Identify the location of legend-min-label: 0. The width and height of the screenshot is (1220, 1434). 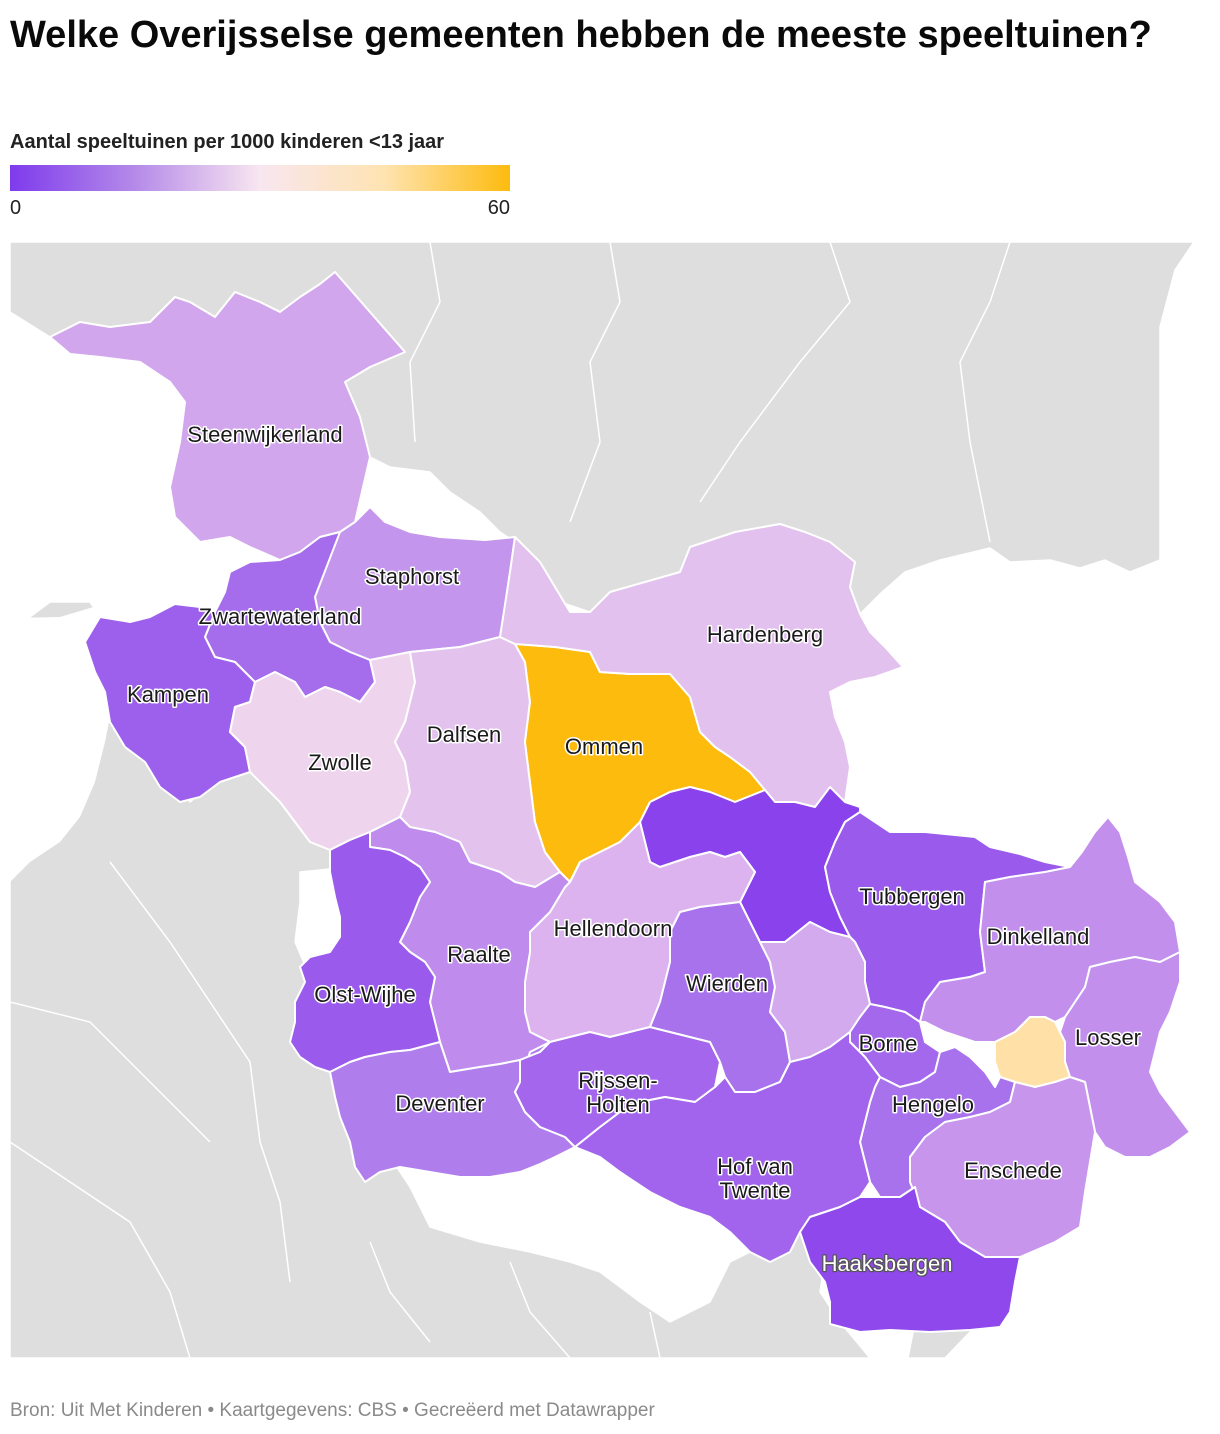
(16, 208).